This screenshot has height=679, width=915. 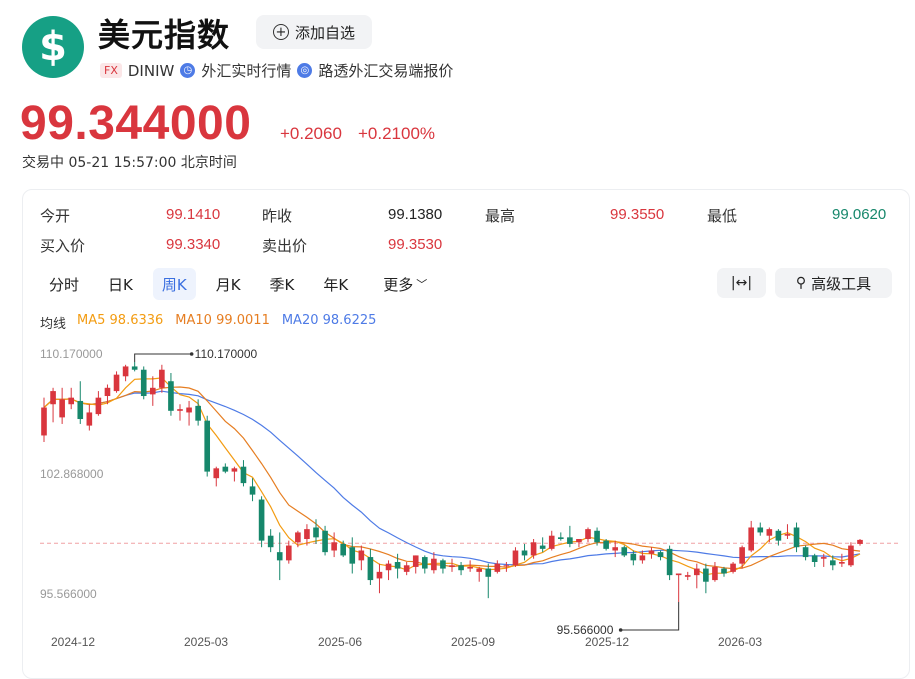 I want to click on advanced-tools-label: 高级工具, so click(x=841, y=283).